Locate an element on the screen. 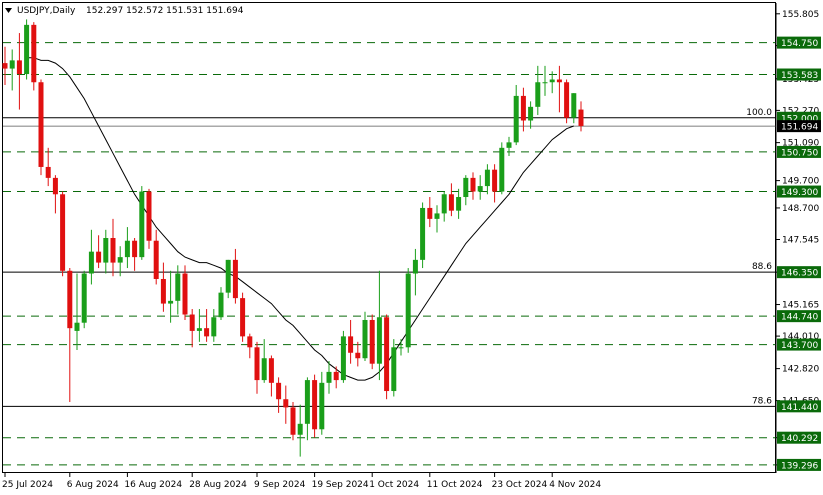 The height and width of the screenshot is (495, 823). level-price-tag: 149.300 is located at coordinates (799, 192).